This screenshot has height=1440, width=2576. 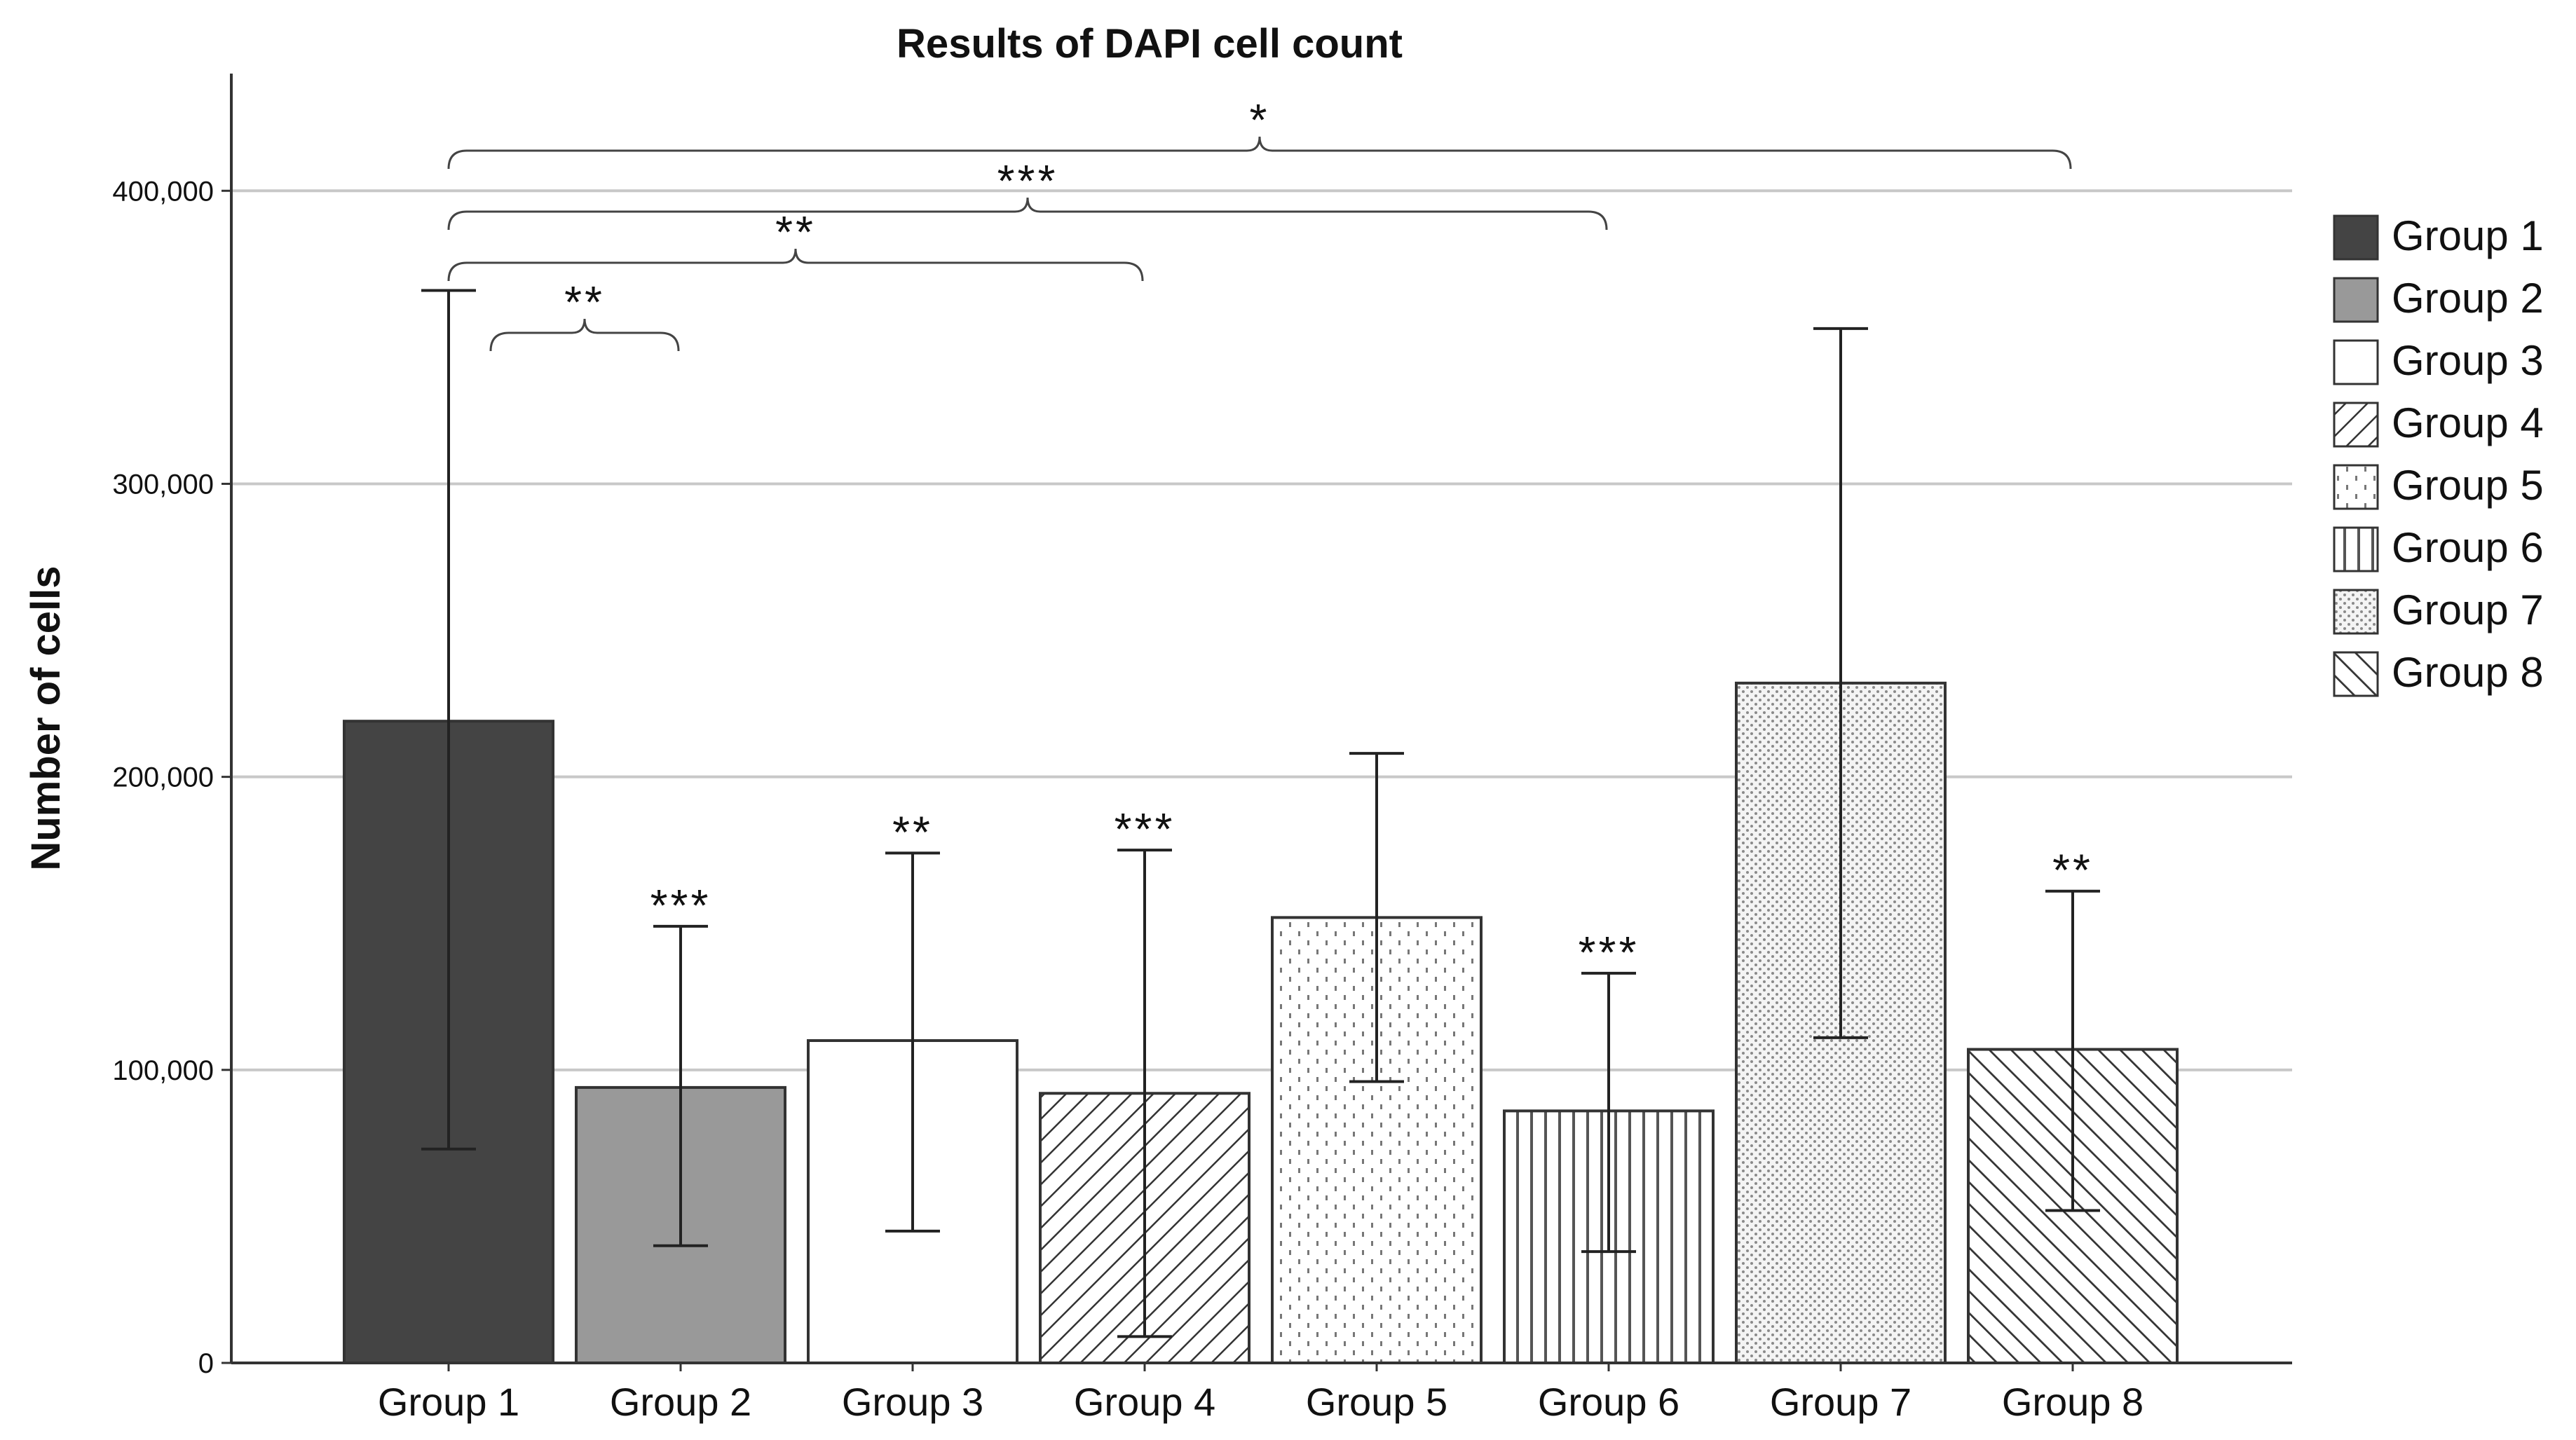 I want to click on significance-marks: ***** ********, so click(x=1371, y=891).